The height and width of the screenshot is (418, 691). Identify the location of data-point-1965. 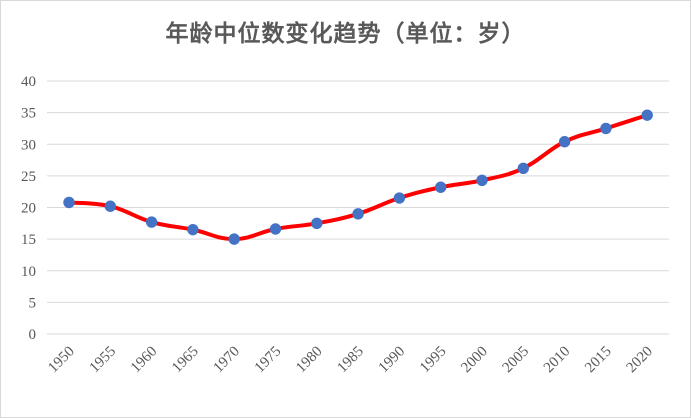
(193, 229).